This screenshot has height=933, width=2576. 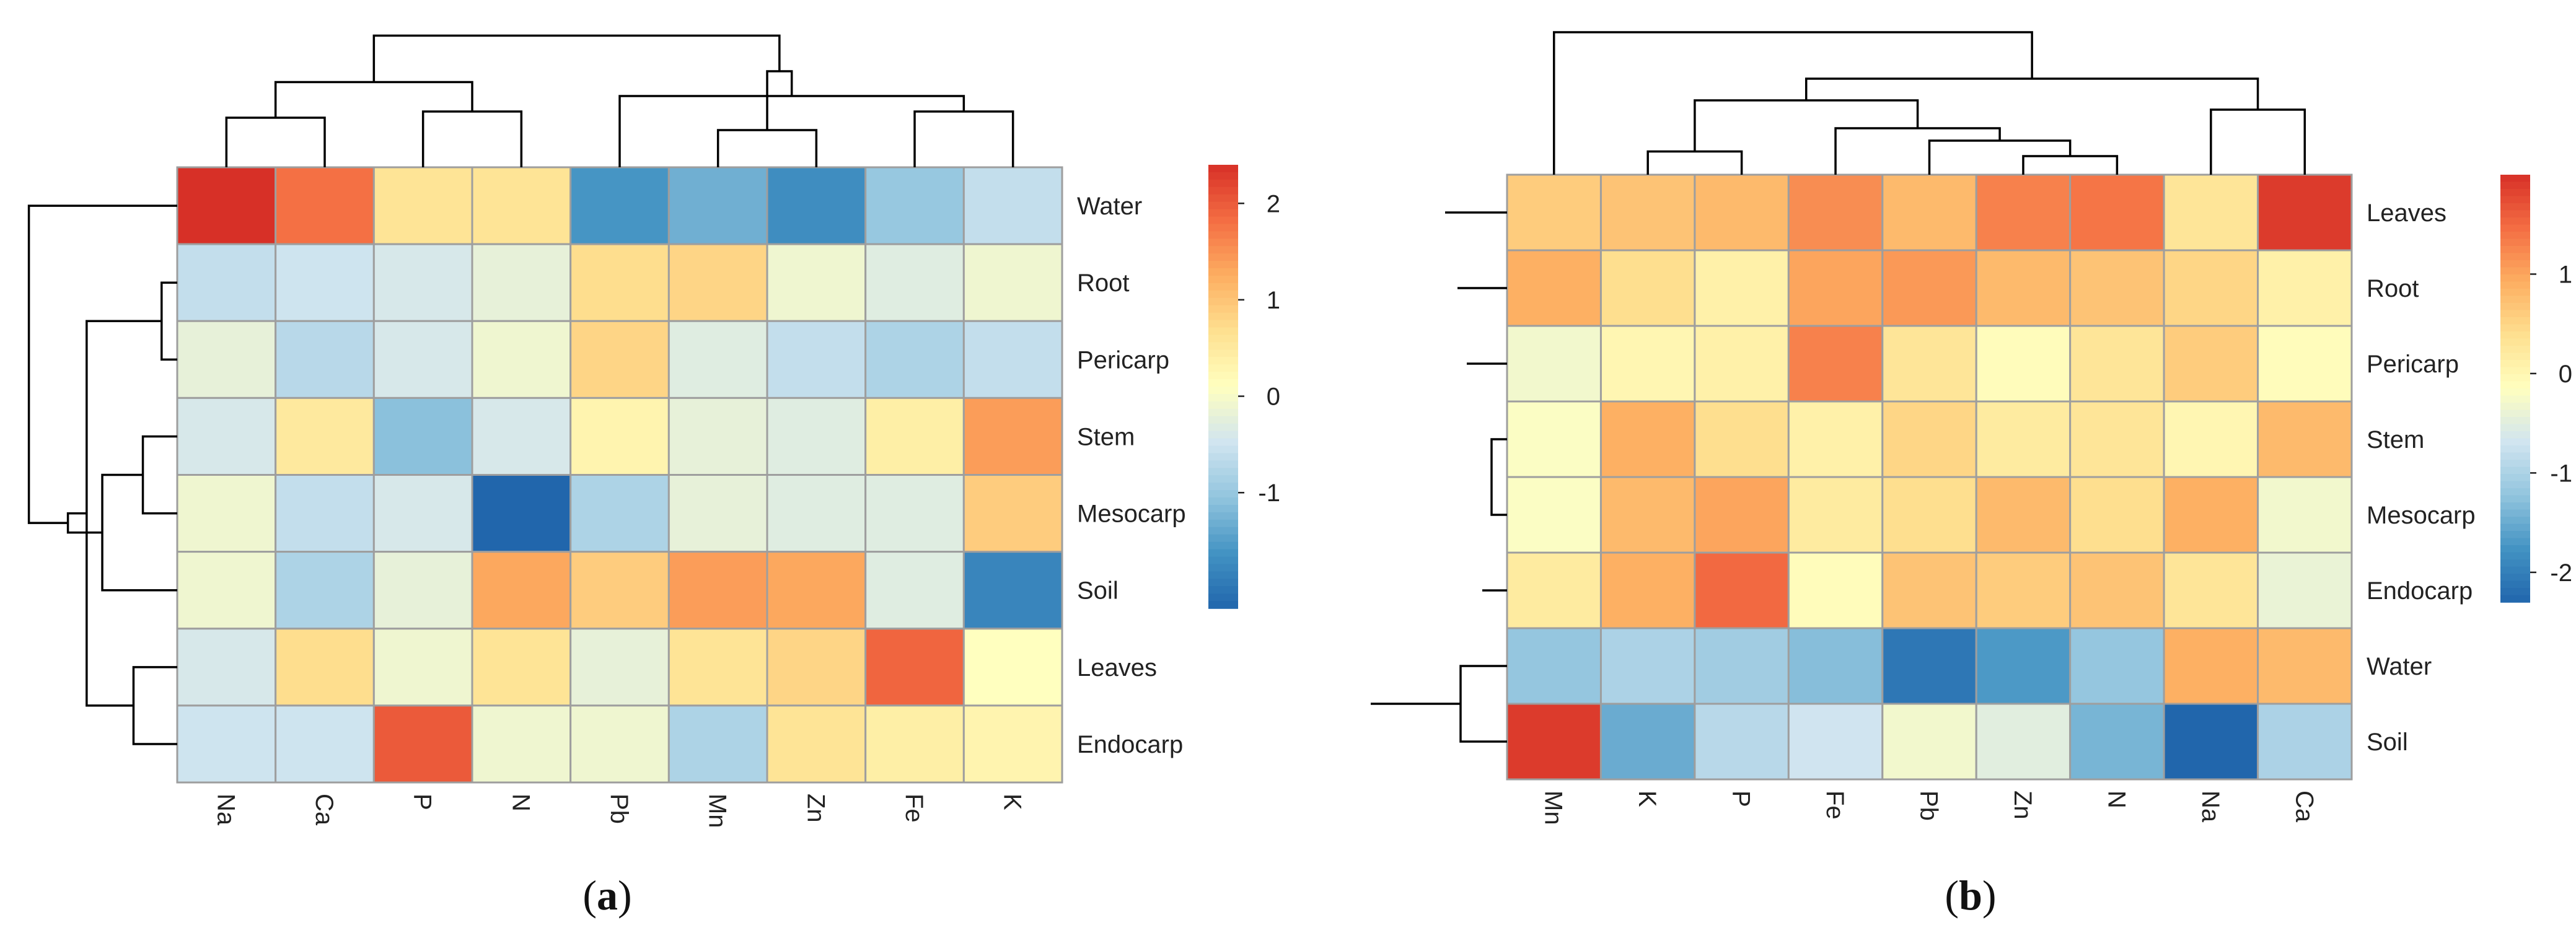 I want to click on heatmap-a-cell-mesocarp-mn, so click(x=718, y=513).